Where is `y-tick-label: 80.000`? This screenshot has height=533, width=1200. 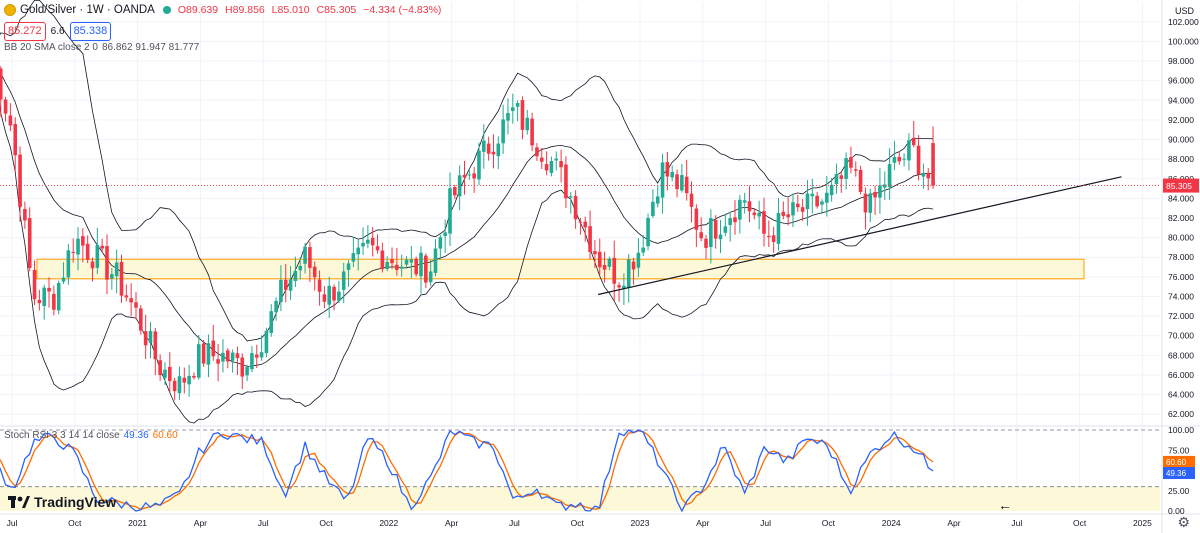 y-tick-label: 80.000 is located at coordinates (1181, 238).